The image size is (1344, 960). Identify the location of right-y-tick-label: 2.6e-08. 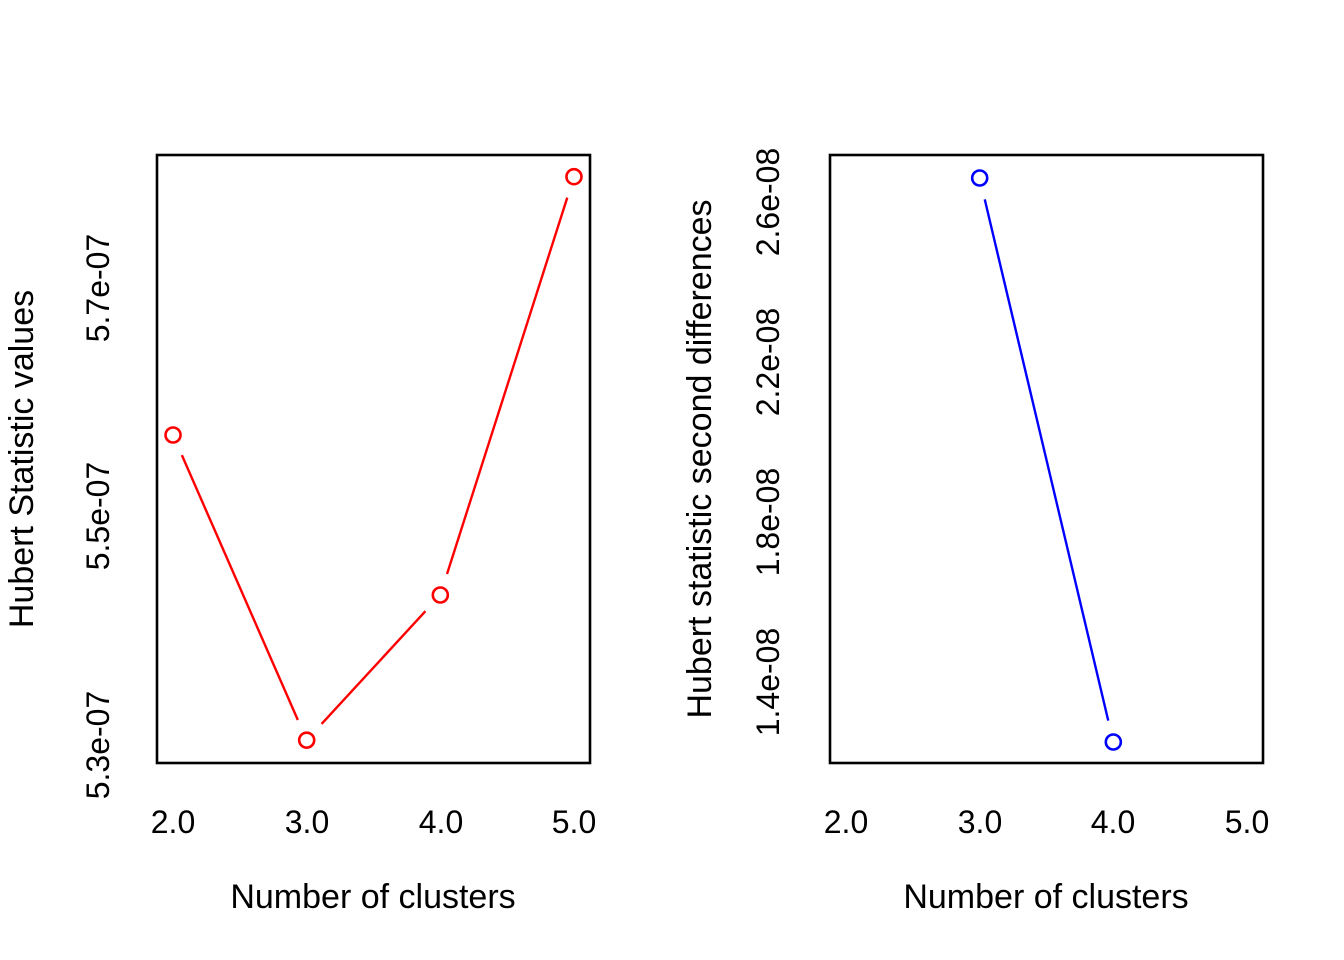
(768, 202).